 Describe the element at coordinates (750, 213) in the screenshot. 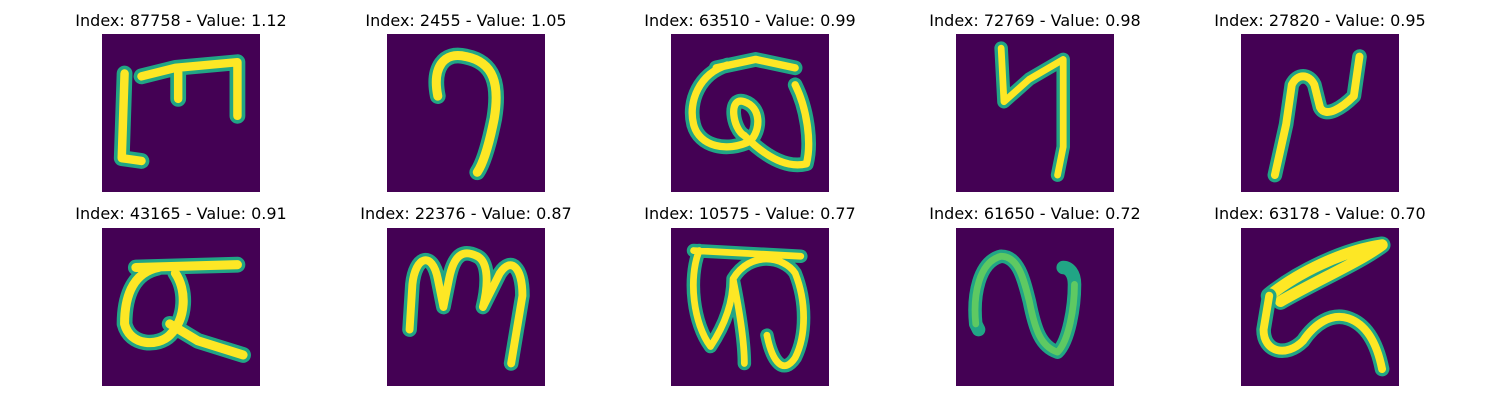

I see `panel-title: Index: 10575 - Value: 0.77` at that location.